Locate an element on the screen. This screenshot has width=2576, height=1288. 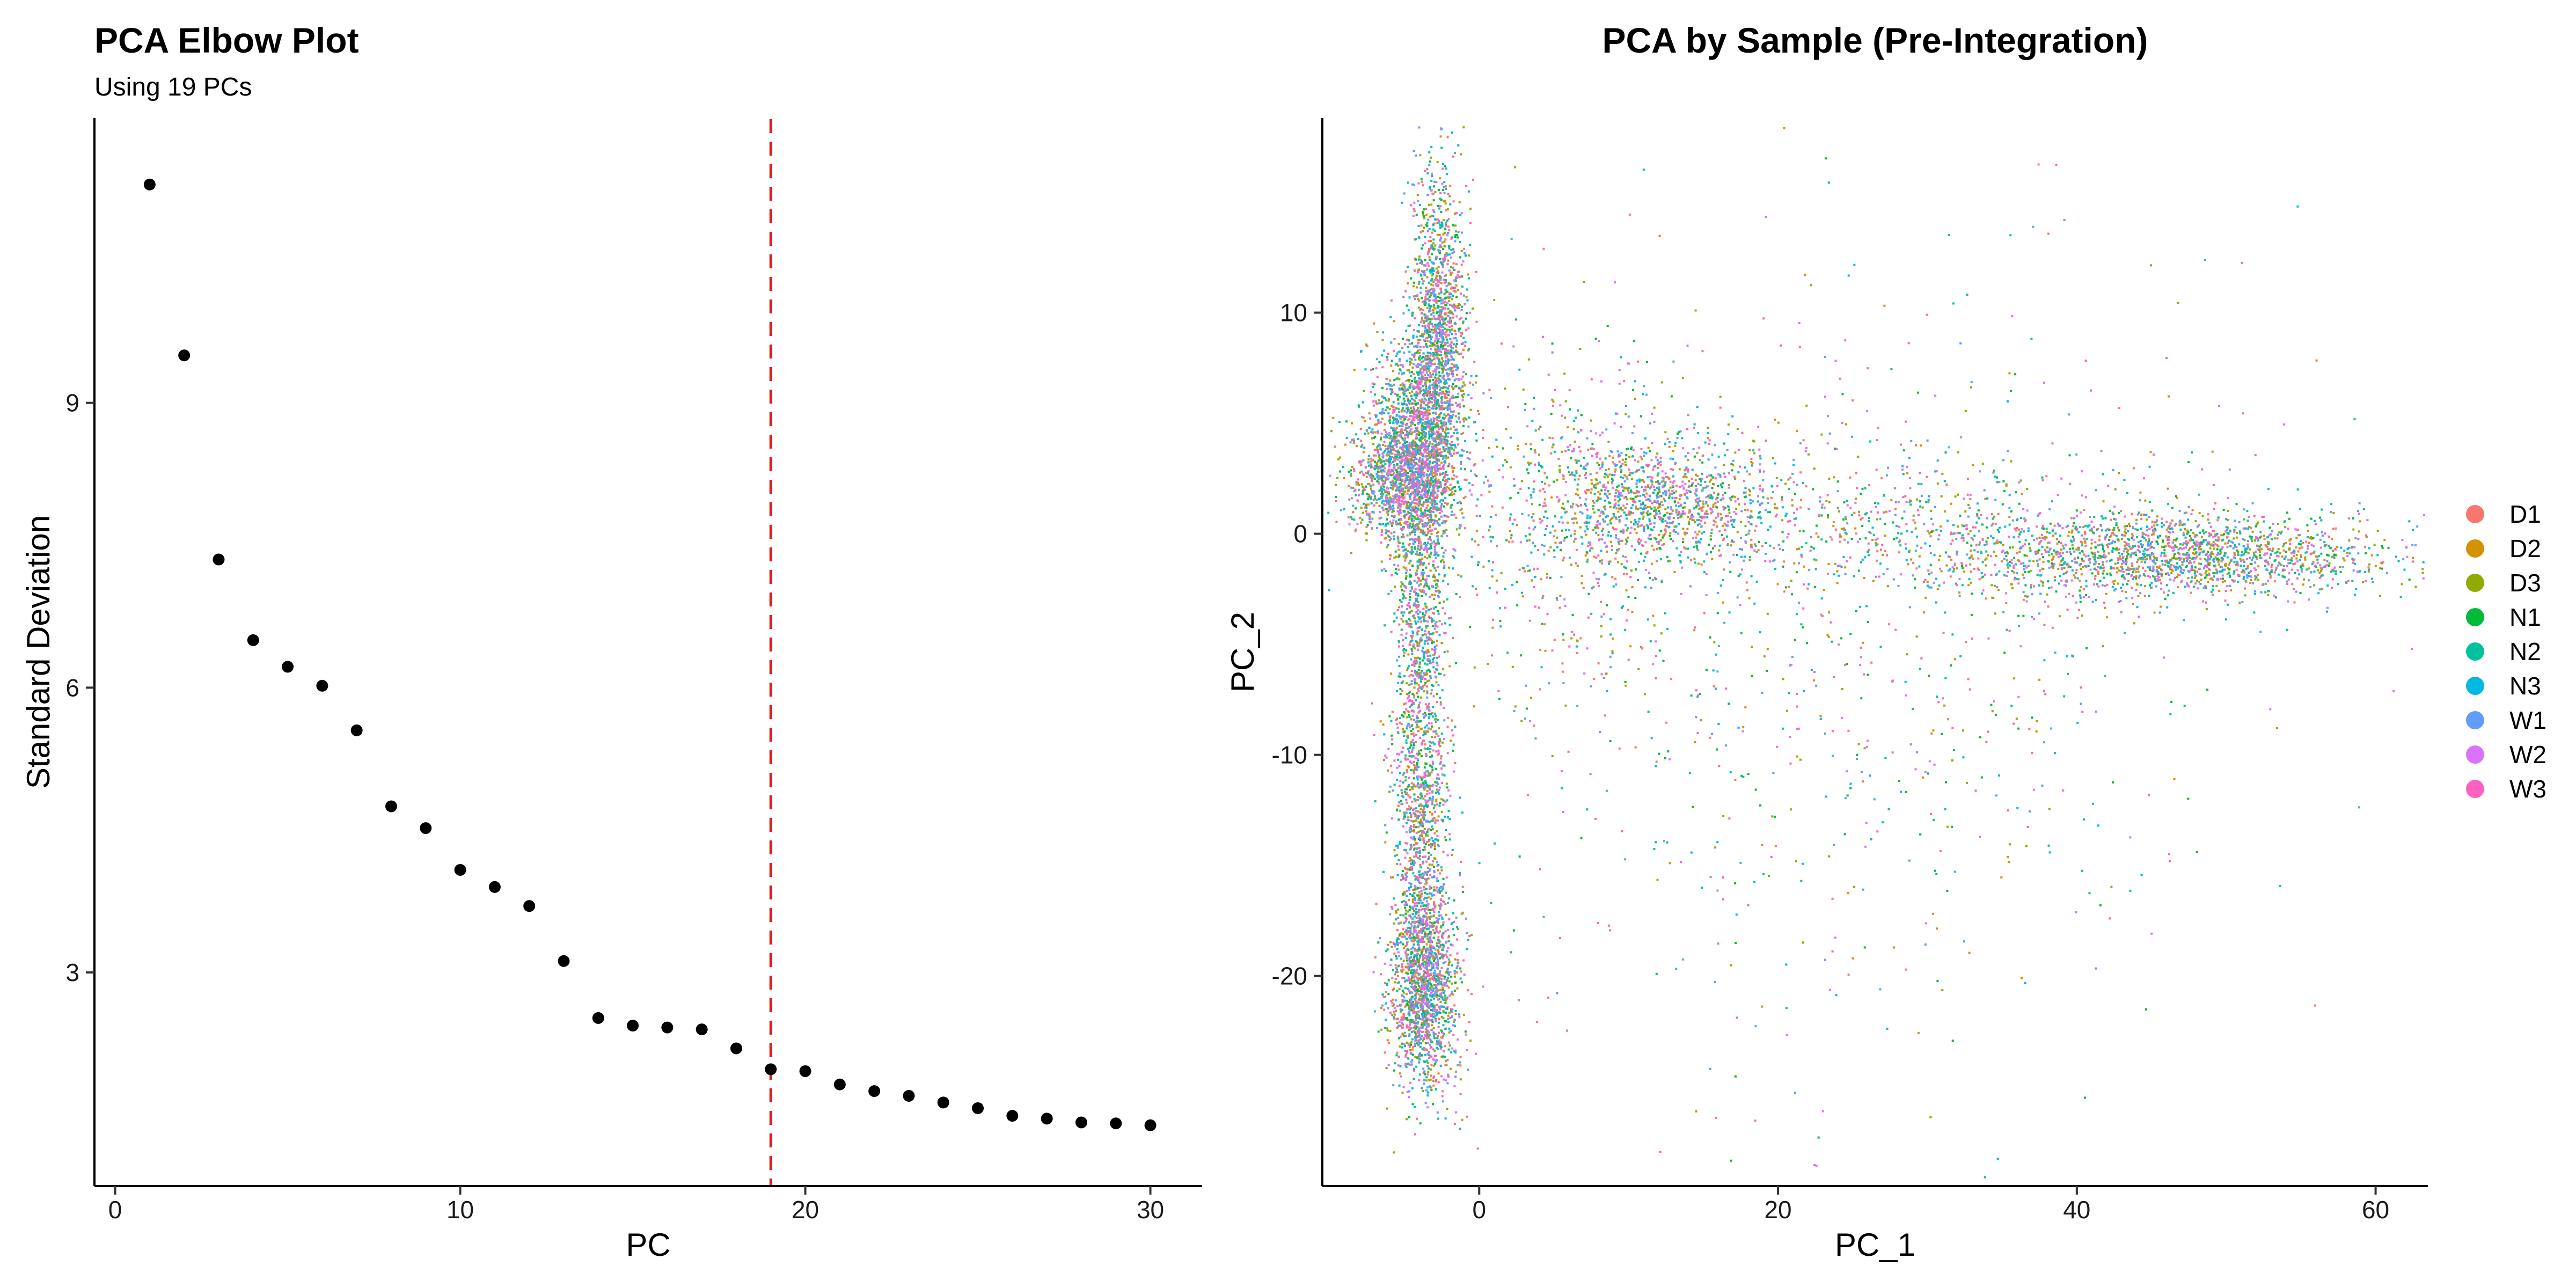
legend-swatch-d2 is located at coordinates (2475, 548).